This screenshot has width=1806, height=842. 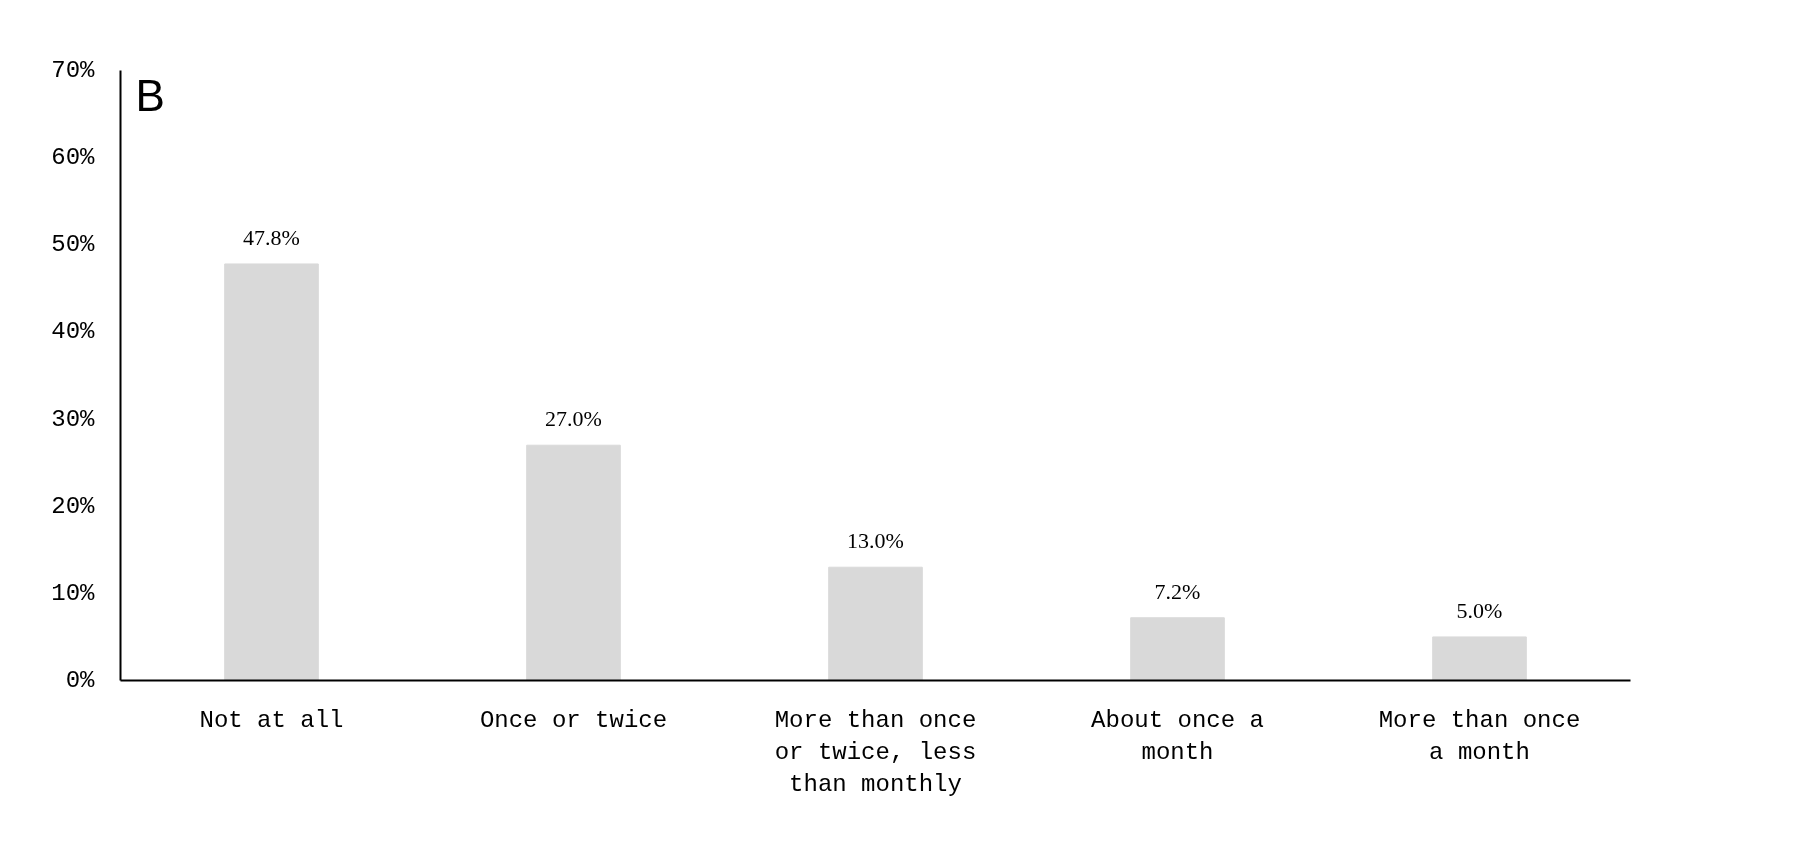 I want to click on y-tick-label: 10%, so click(x=73, y=593).